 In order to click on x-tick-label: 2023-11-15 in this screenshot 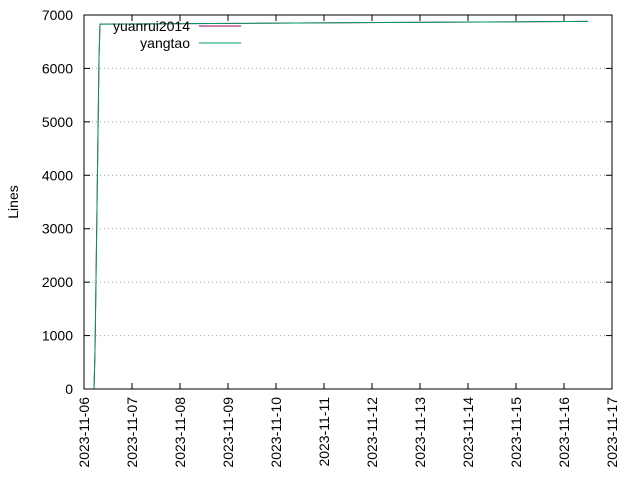, I will do `click(516, 432)`.